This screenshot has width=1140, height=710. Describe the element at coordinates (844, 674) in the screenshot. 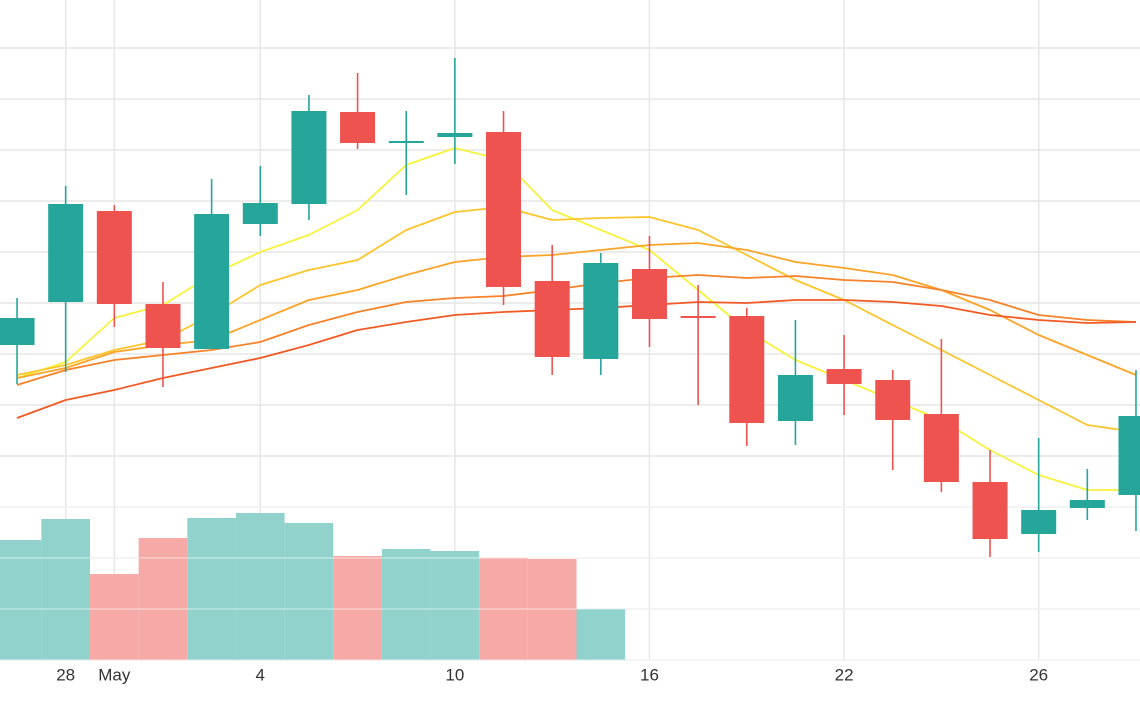

I see `x-tick-label: 22` at that location.